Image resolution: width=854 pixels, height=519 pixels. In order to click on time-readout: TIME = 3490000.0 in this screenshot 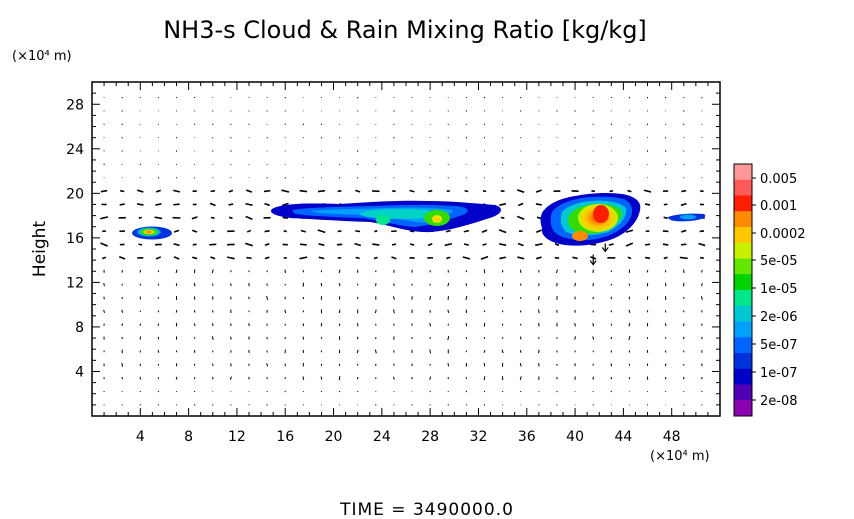, I will do `click(426, 509)`.